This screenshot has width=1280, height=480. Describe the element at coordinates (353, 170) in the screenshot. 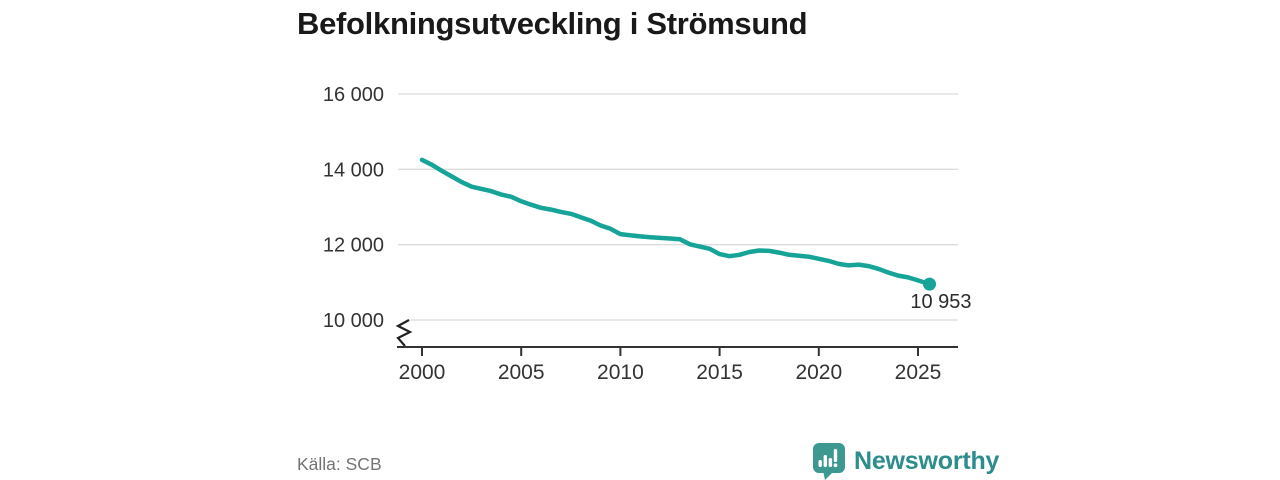

I see `y-axis-tick-label: 14 000` at that location.